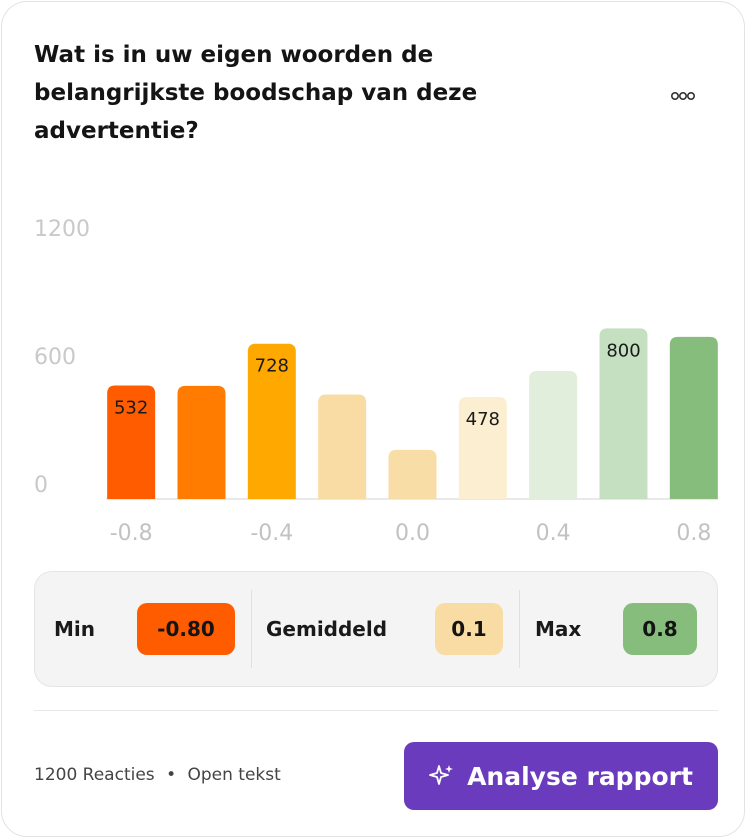  I want to click on more-menu, so click(683, 96).